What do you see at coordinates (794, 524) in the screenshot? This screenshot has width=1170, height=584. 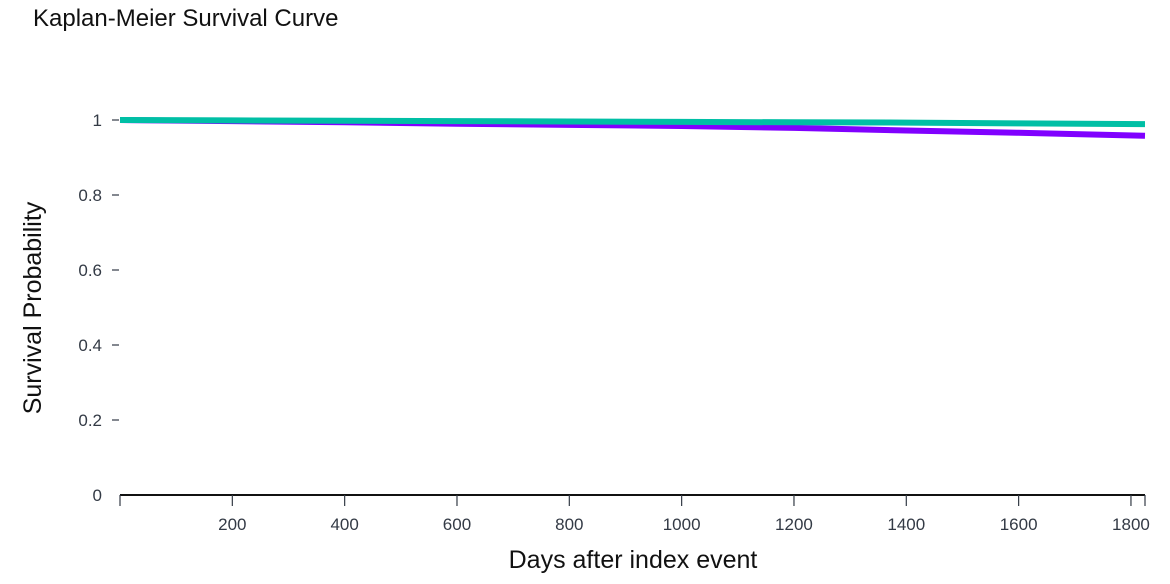 I see `x-tick-label: 1200` at bounding box center [794, 524].